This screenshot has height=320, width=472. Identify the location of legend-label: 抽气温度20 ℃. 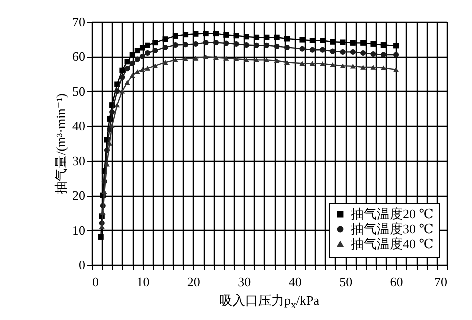
(392, 214).